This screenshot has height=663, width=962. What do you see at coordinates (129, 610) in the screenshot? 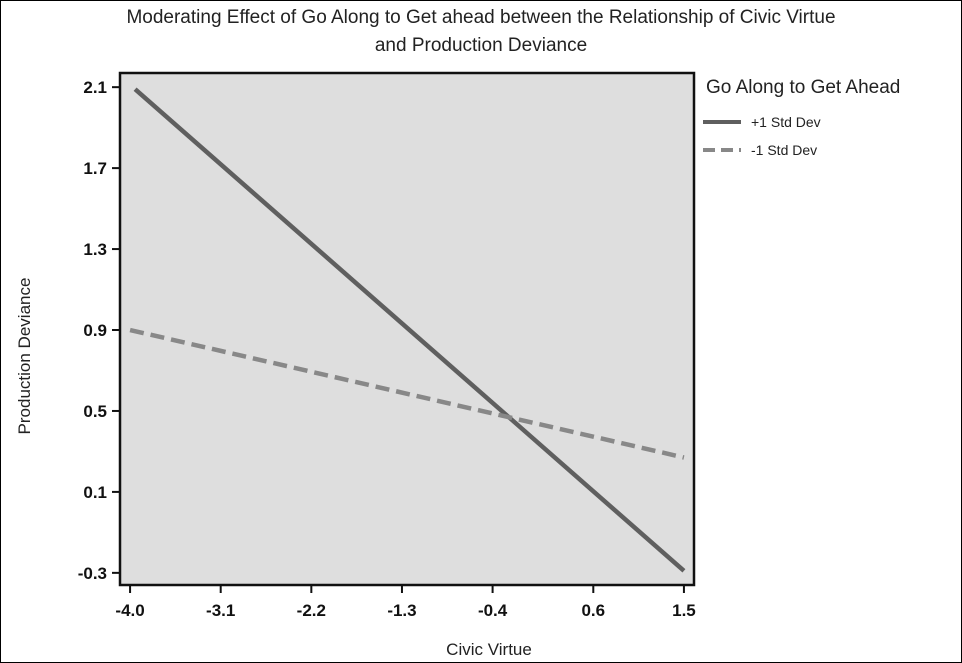
I see `x-tick-label: -4.0` at bounding box center [129, 610].